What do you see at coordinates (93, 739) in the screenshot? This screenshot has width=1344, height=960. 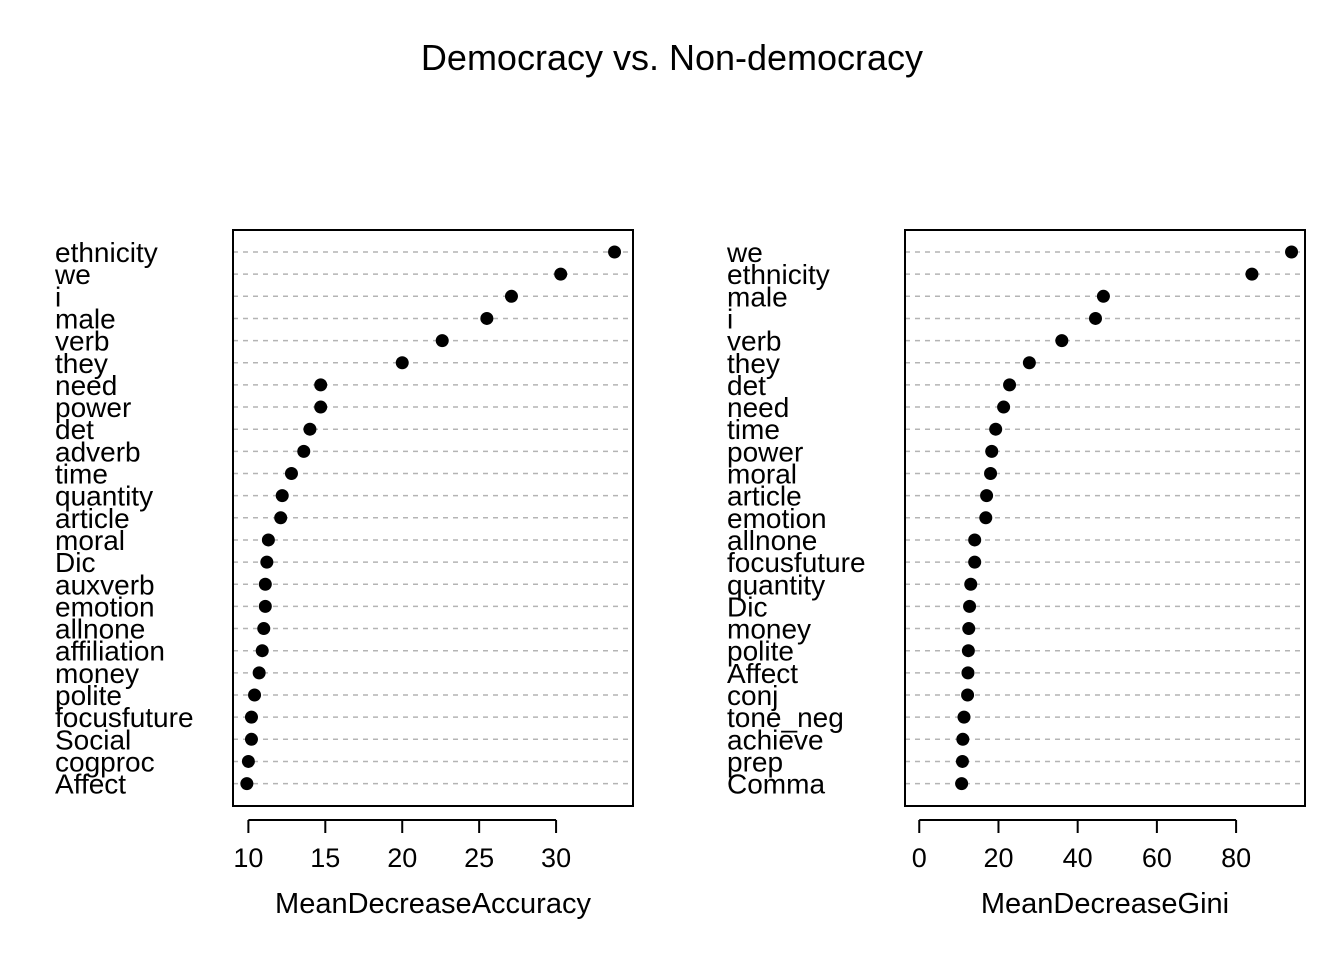 I see `variable-label: Social` at bounding box center [93, 739].